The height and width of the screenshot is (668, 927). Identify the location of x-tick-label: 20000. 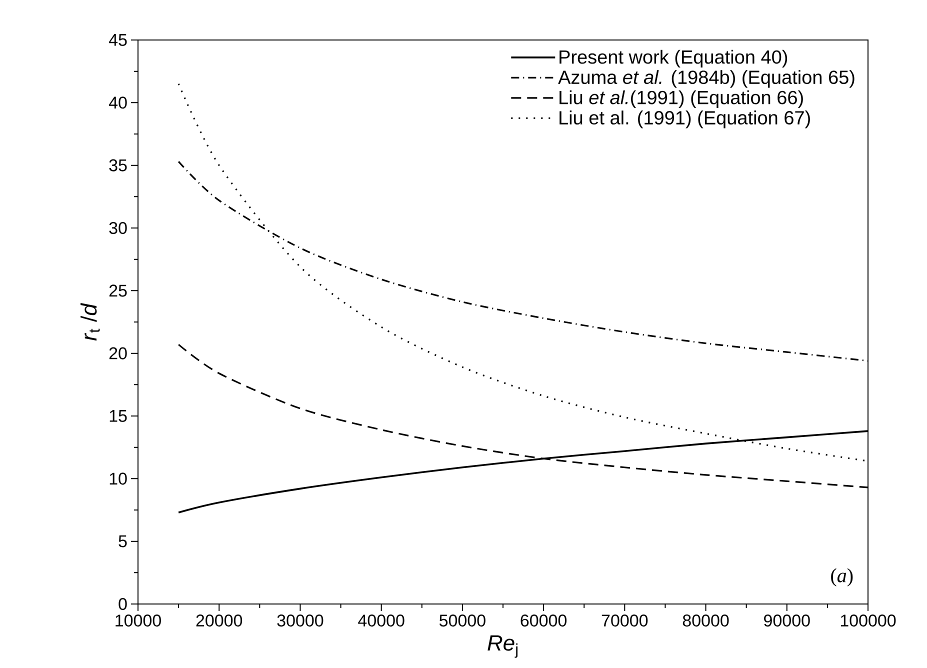
(219, 620).